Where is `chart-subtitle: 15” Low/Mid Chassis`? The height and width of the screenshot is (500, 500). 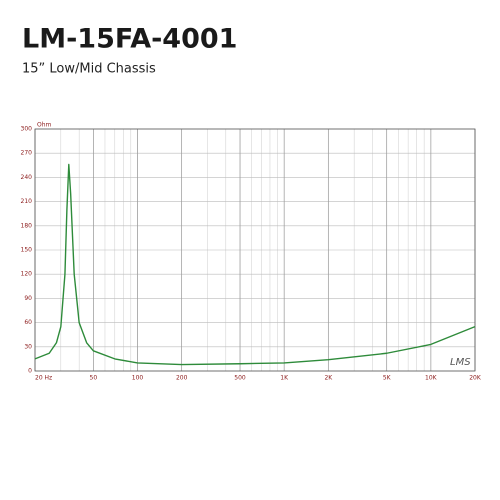 chart-subtitle: 15” Low/Mid Chassis is located at coordinates (89, 69).